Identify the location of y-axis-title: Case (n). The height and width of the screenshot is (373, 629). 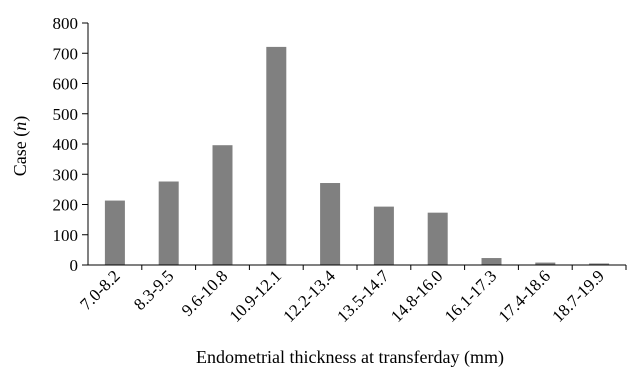
(20, 146).